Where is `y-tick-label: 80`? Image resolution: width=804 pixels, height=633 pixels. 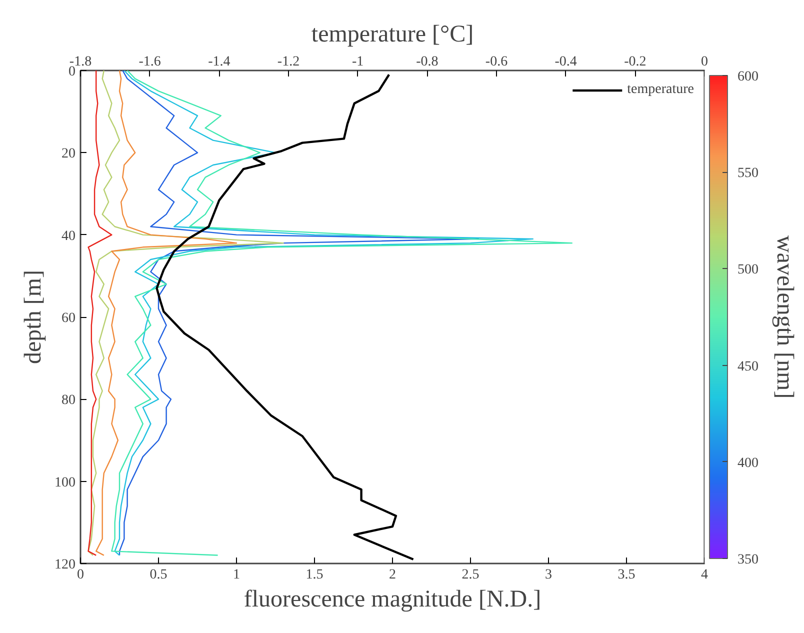
y-tick-label: 80 is located at coordinates (69, 400).